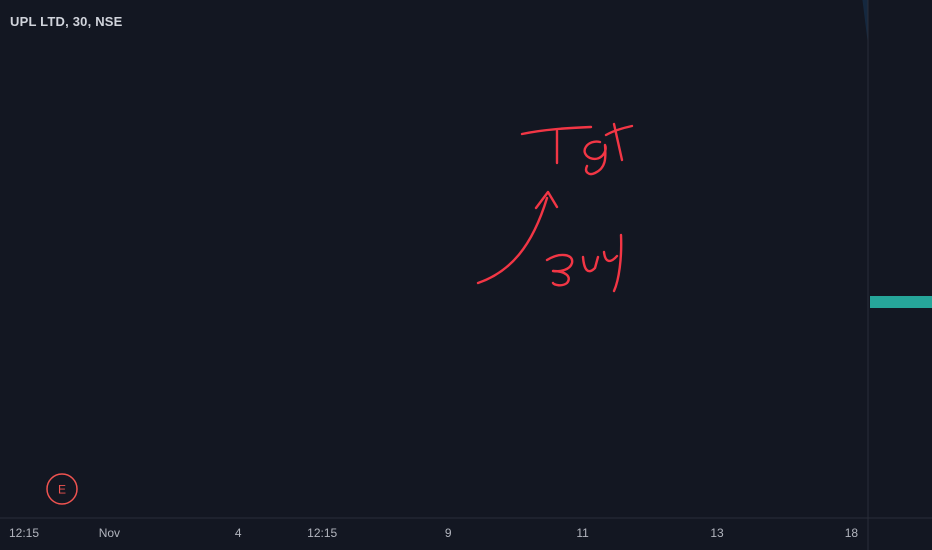 Image resolution: width=932 pixels, height=550 pixels. I want to click on hand-annotations, so click(555, 207).